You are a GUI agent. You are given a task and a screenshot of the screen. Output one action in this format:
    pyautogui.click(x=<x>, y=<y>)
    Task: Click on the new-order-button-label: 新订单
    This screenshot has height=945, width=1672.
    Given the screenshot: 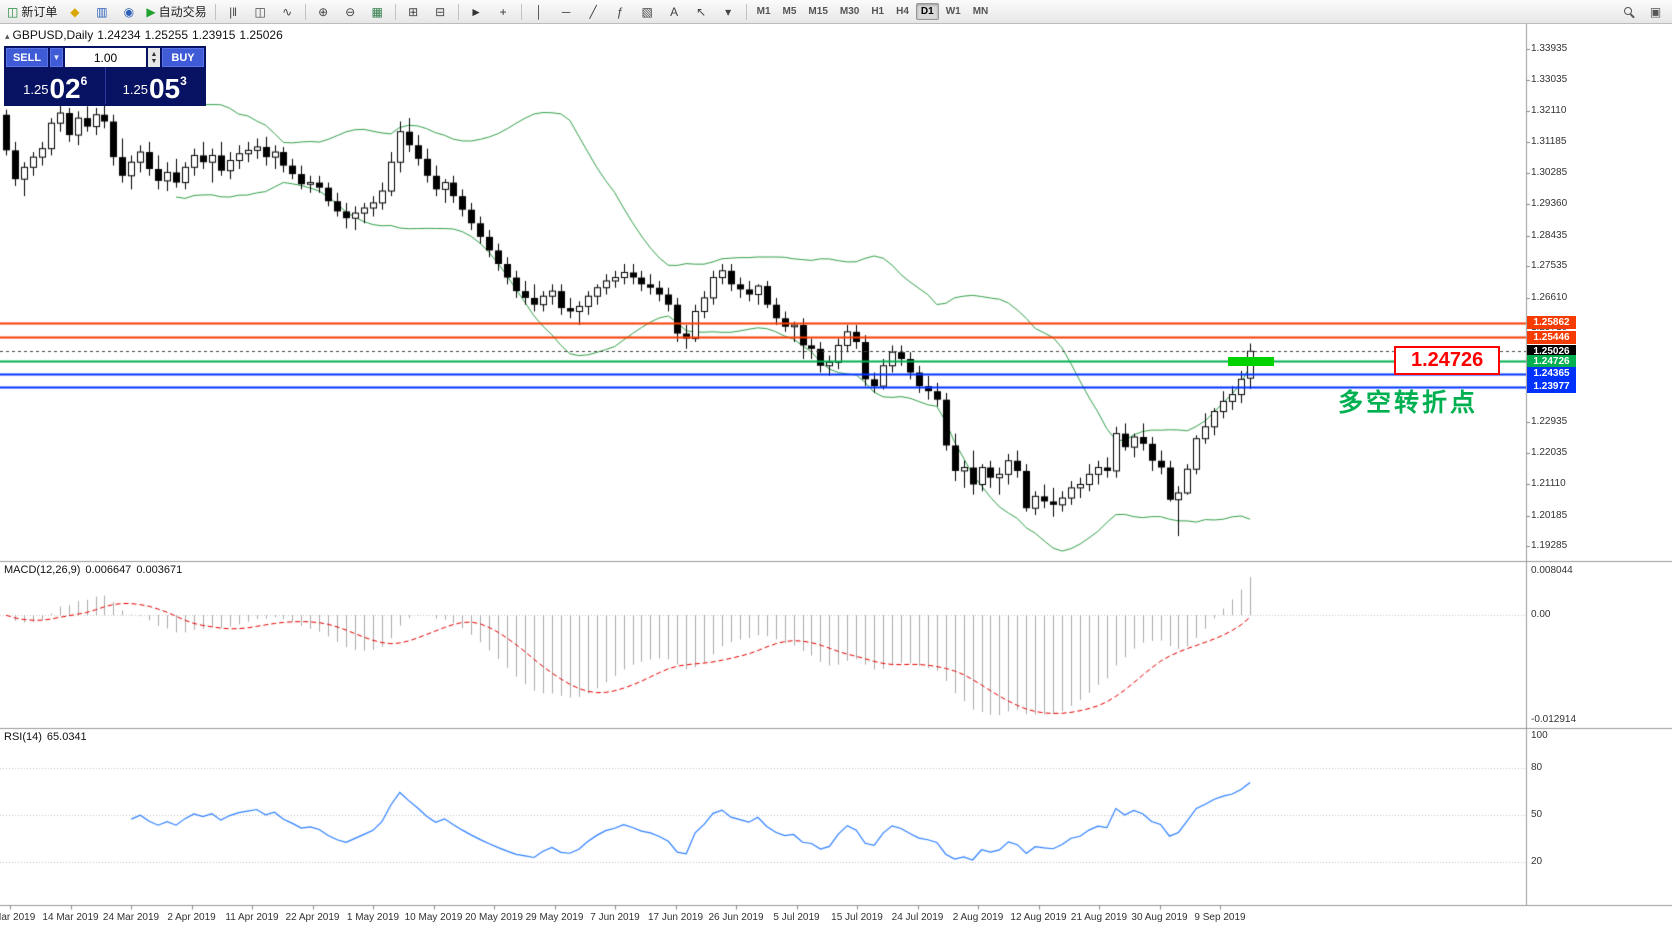 What is the action you would take?
    pyautogui.click(x=39, y=12)
    